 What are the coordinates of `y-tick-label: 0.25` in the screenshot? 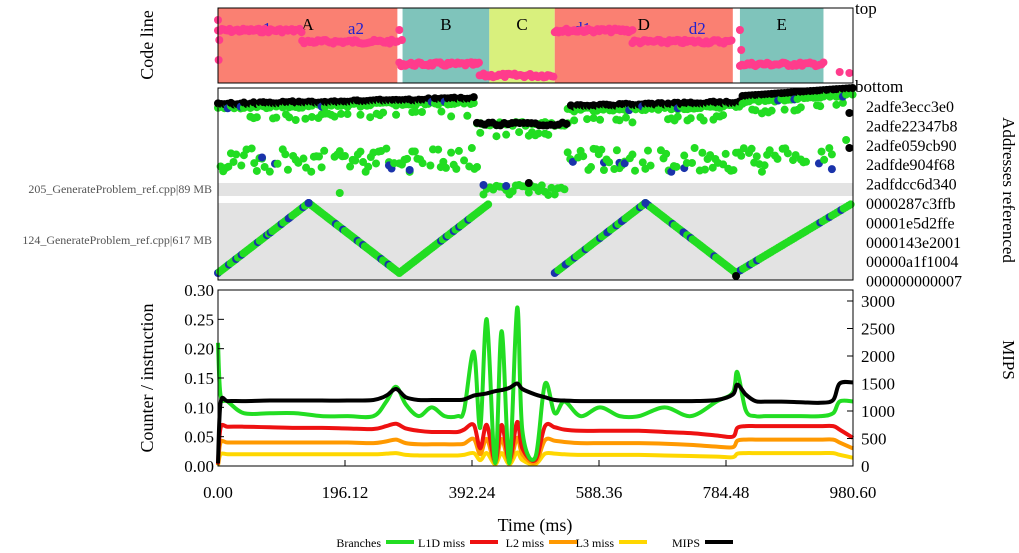 It's located at (199, 319).